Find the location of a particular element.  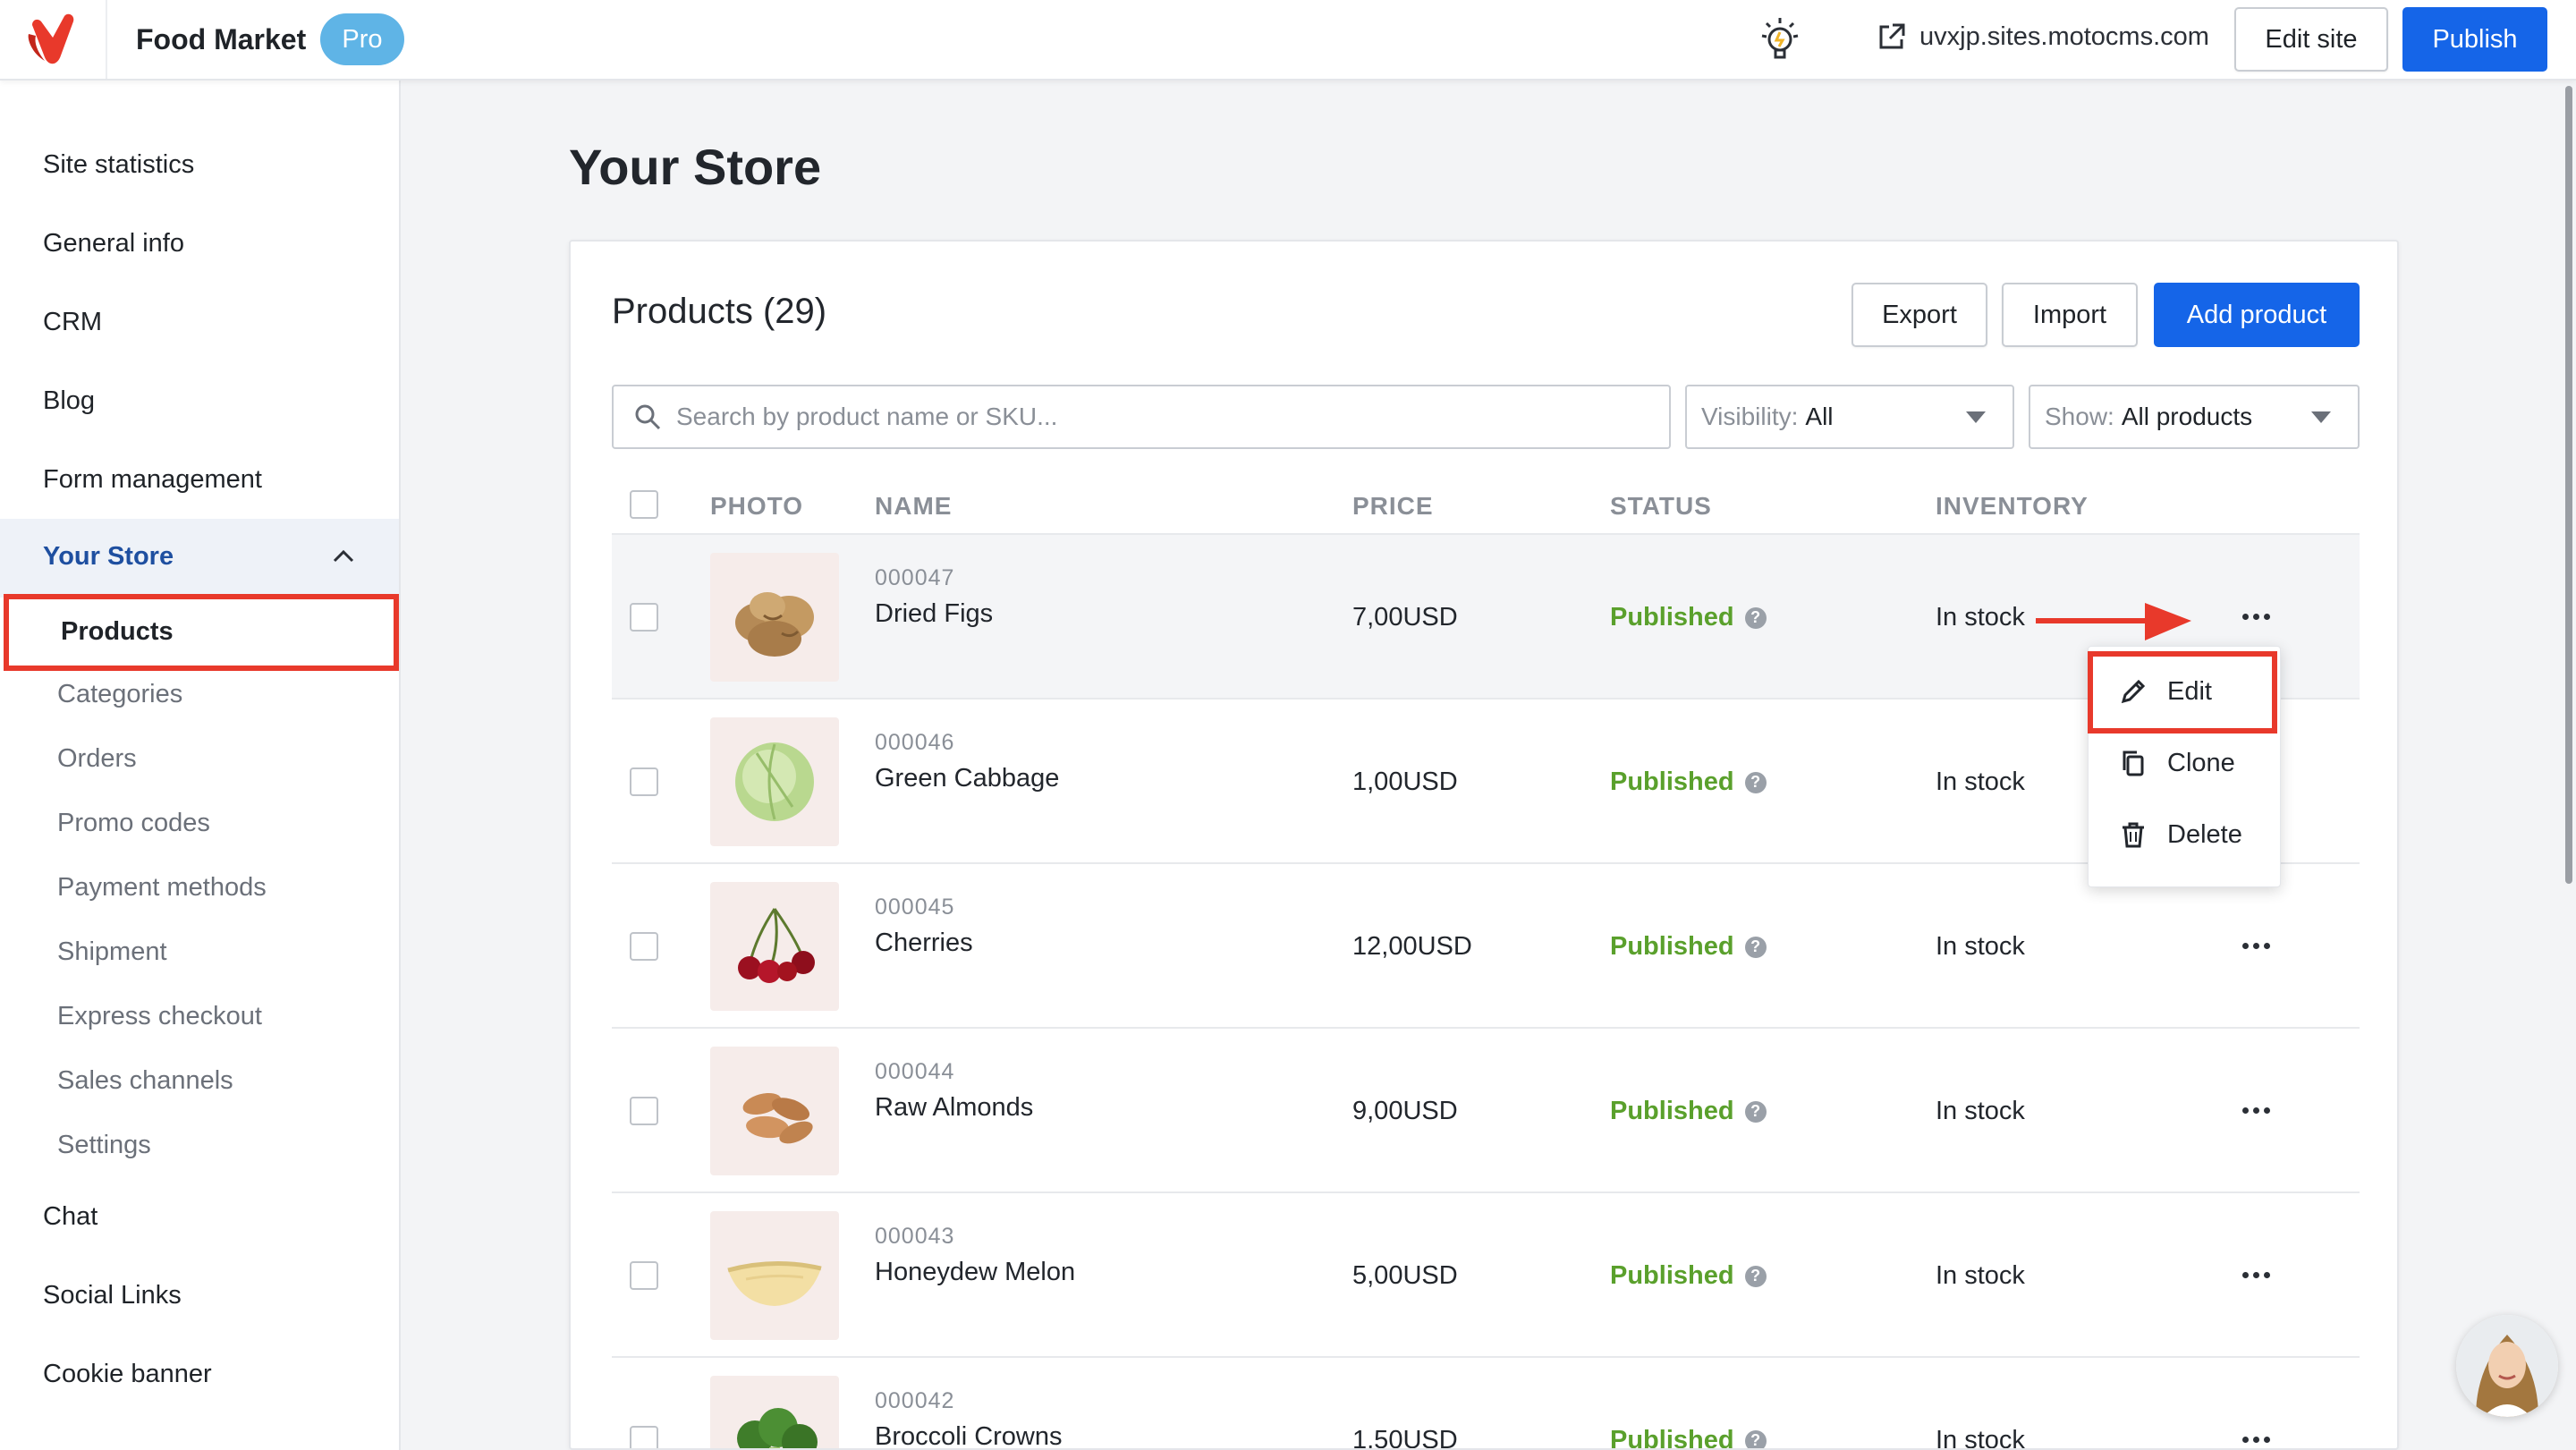

column-name: NAME is located at coordinates (914, 506).